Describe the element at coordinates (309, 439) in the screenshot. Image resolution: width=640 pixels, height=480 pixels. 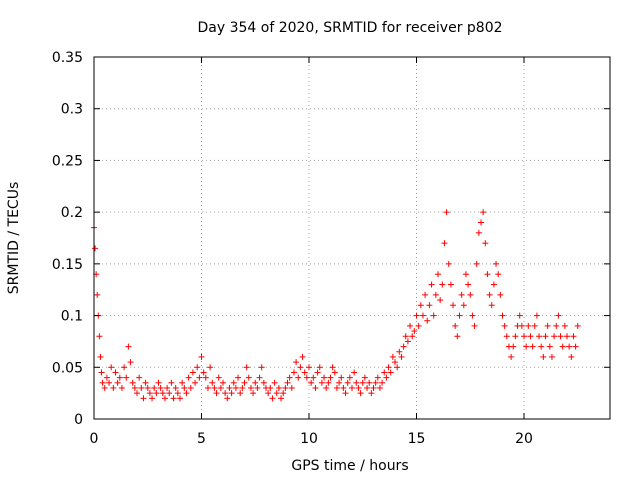
I see `x-tick-label: 10` at that location.